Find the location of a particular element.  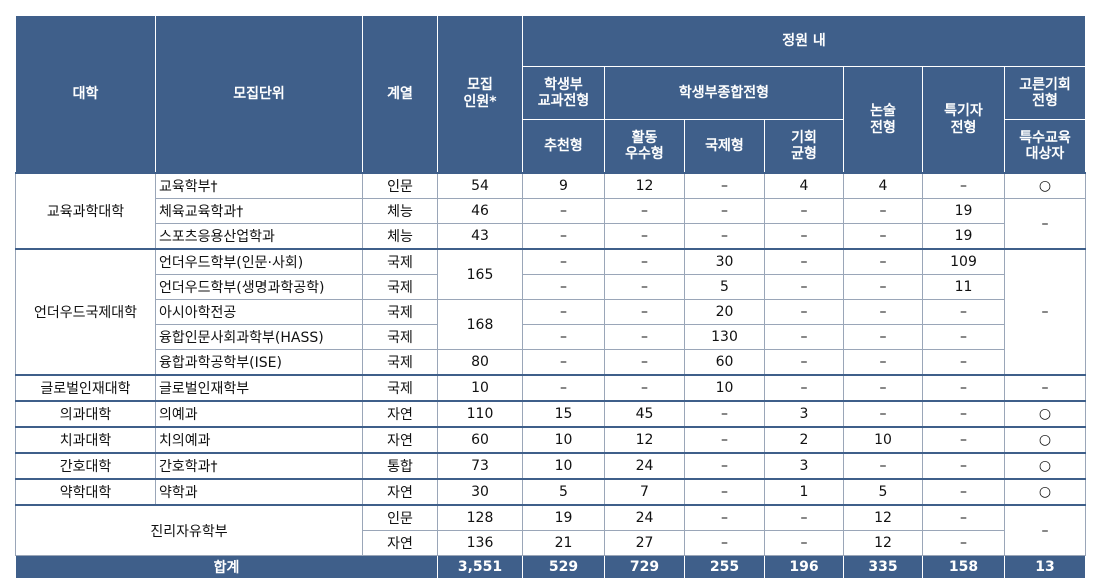

table-cell: 15 is located at coordinates (563, 414).